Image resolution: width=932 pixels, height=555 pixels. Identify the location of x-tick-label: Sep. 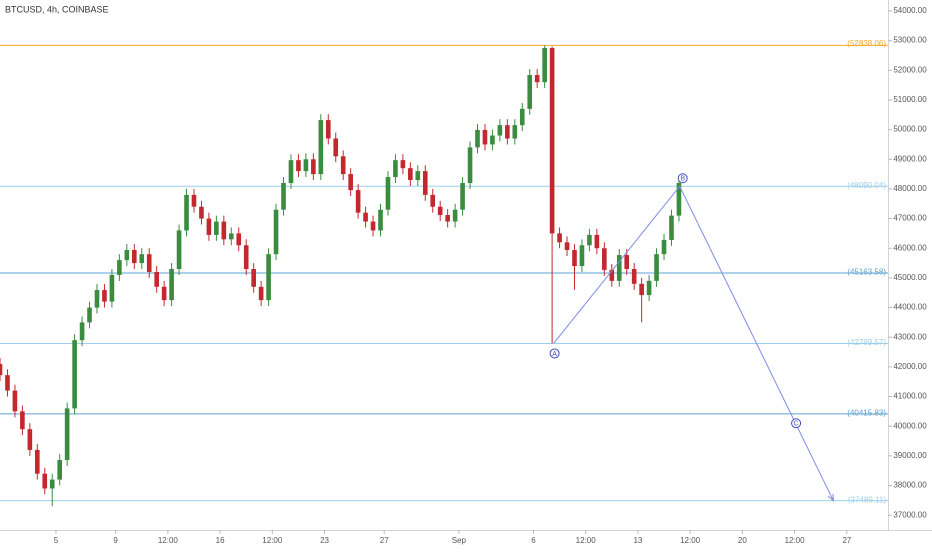
(459, 540).